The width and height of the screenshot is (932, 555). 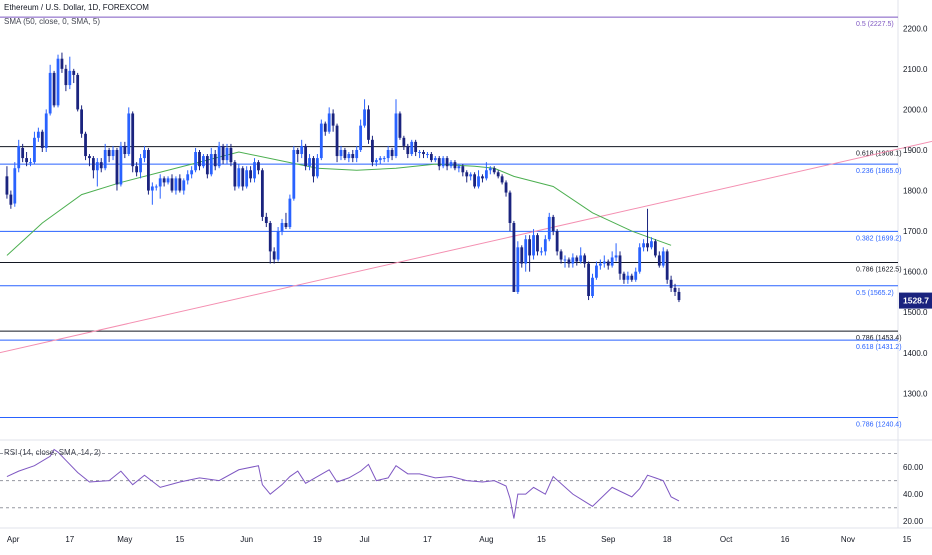 I want to click on x-tick-label: Oct, so click(x=726, y=539).